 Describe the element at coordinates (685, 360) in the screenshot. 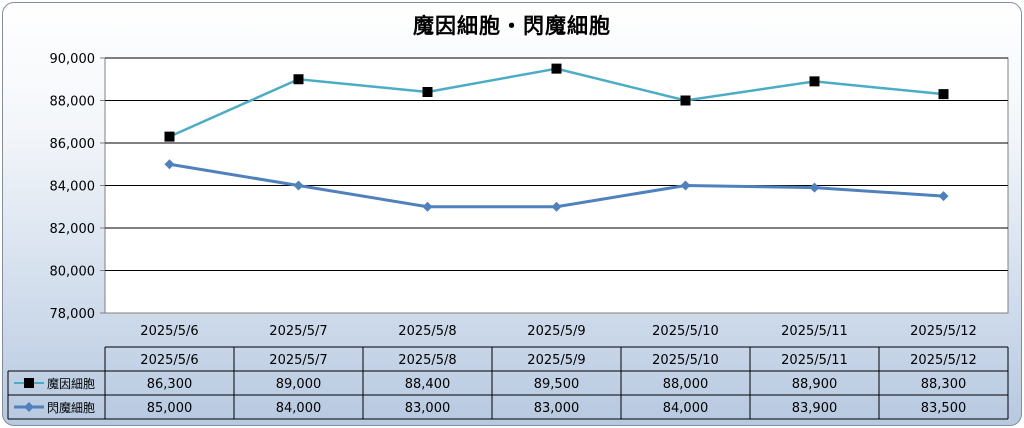

I see `table-header-cell: 2025/5/10` at that location.